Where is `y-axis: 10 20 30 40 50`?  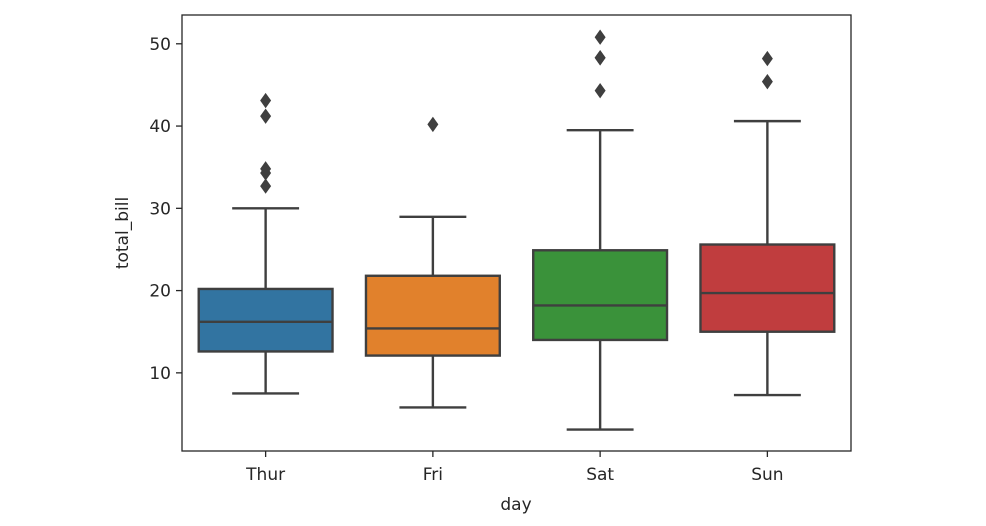
y-axis: 10 20 30 40 50 is located at coordinates (165, 209).